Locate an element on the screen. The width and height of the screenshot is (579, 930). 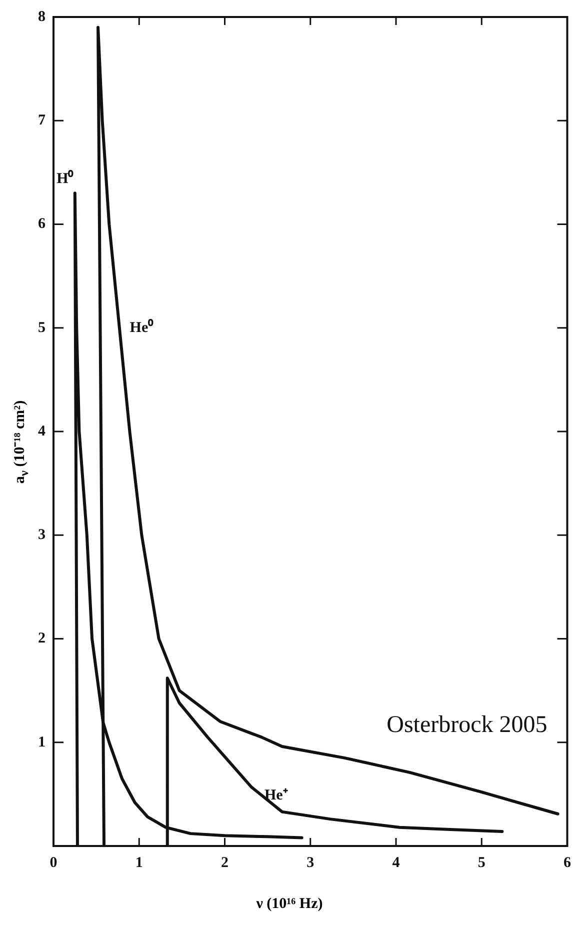
x-tick-label: 0 is located at coordinates (54, 862).